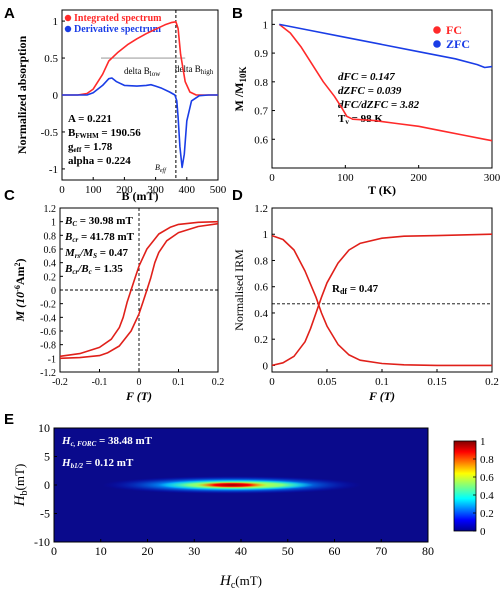 This screenshot has height=596, width=500. I want to click on annotation-delta-blow-sub: low, so click(155, 74).